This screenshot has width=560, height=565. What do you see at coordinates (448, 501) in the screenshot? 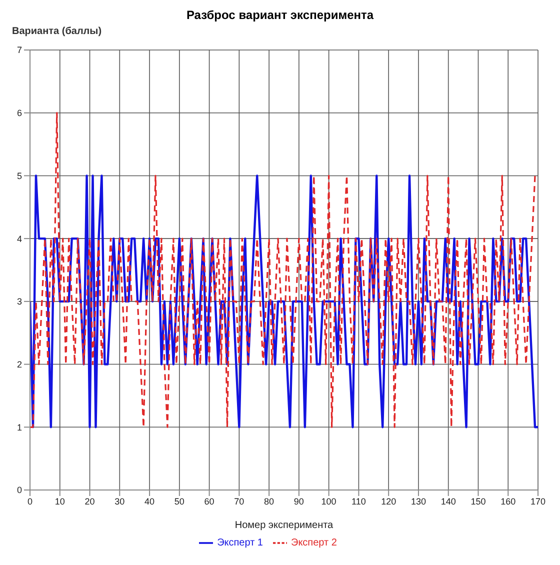
I see `x-tick-label: 140` at bounding box center [448, 501].